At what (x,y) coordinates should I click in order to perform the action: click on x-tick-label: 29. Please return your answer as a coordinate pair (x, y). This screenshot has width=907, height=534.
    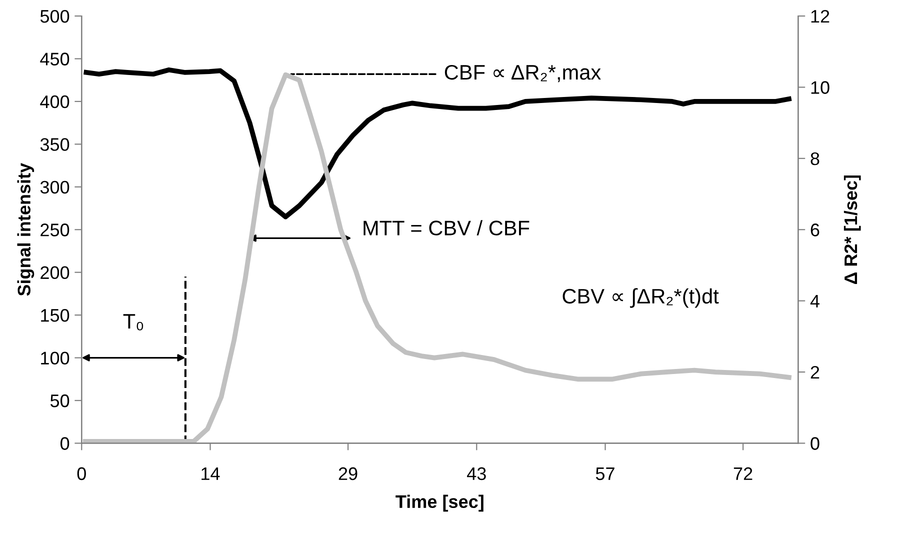
    Looking at the image, I should click on (348, 473).